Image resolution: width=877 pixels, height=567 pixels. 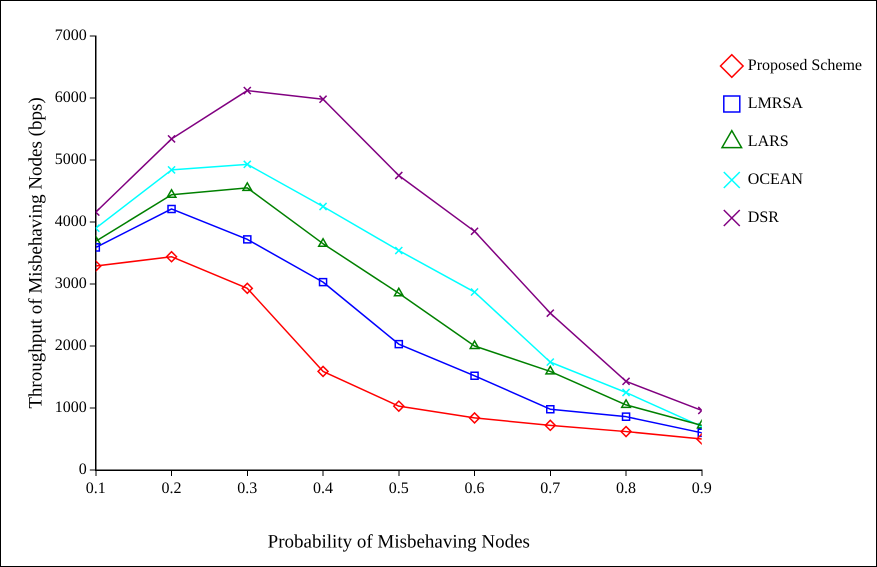 I want to click on x-tick-label: 0.9, so click(x=702, y=488).